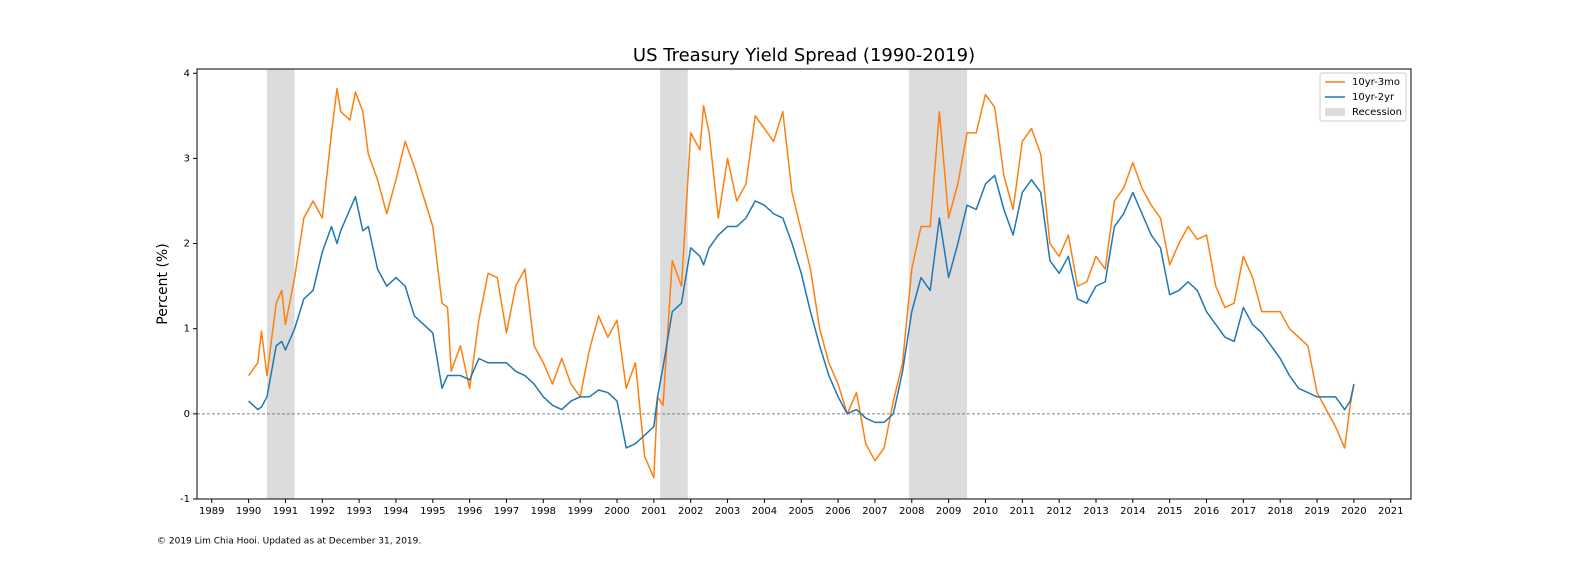  Describe the element at coordinates (1169, 511) in the screenshot. I see `x-tick-label: 2015` at that location.